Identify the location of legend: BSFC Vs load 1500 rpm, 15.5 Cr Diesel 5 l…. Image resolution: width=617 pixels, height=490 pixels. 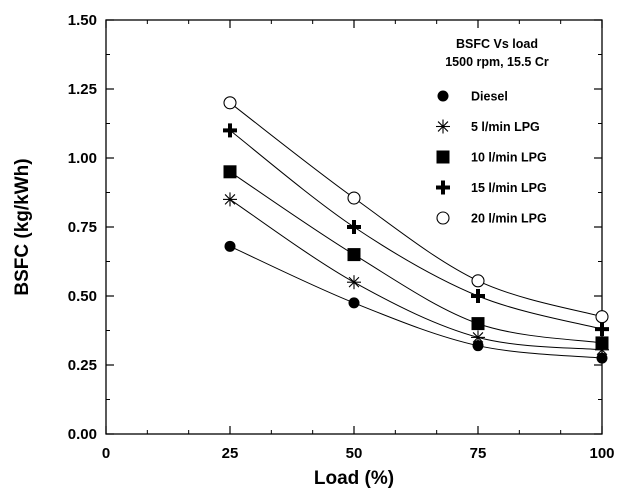
(492, 131).